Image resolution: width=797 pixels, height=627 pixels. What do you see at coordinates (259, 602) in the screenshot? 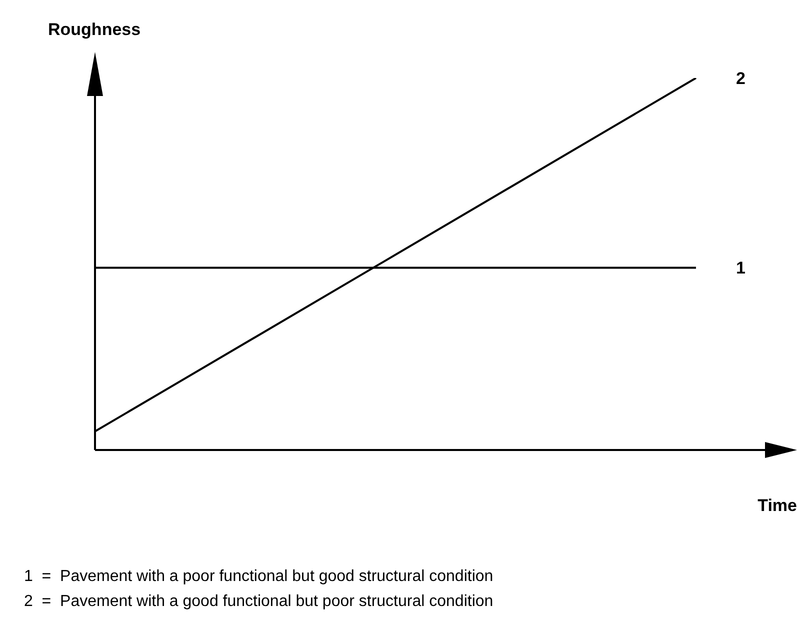
I see `text: 2 = Pavement with a good functional but poor structural condition` at bounding box center [259, 602].